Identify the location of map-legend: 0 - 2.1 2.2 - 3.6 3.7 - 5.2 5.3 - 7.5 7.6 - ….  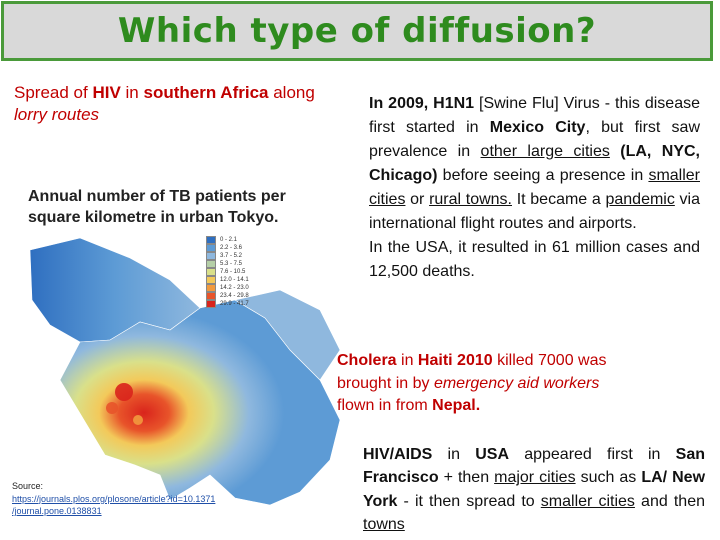
(227, 272).